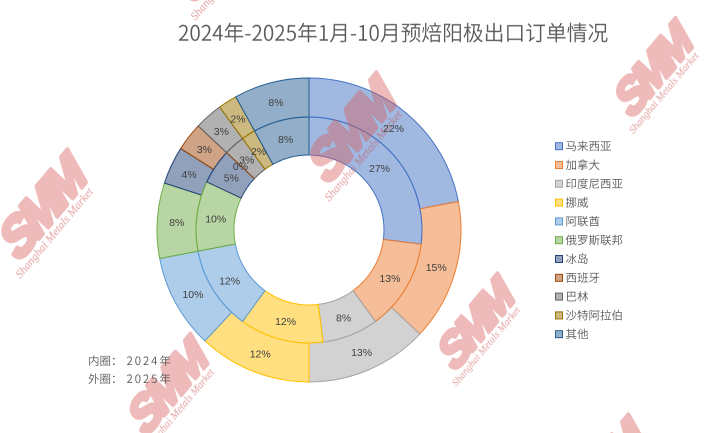 The width and height of the screenshot is (709, 433). Describe the element at coordinates (240, 167) in the screenshot. I see `svg-text: 0%` at that location.